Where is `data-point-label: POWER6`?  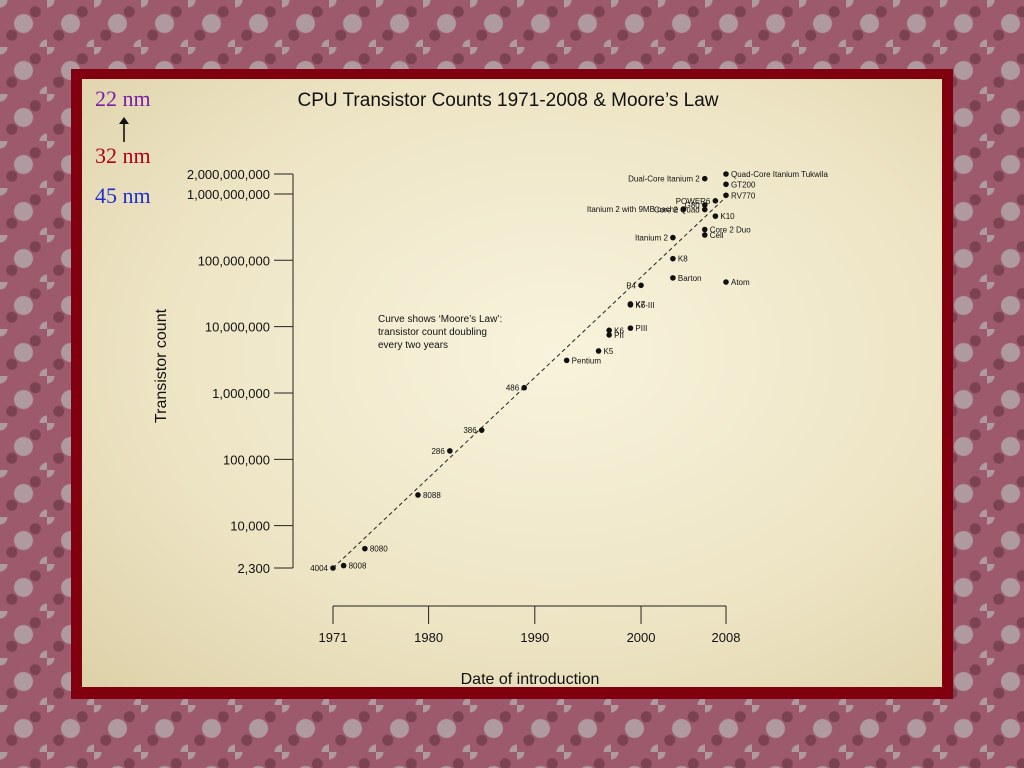 data-point-label: POWER6 is located at coordinates (693, 201).